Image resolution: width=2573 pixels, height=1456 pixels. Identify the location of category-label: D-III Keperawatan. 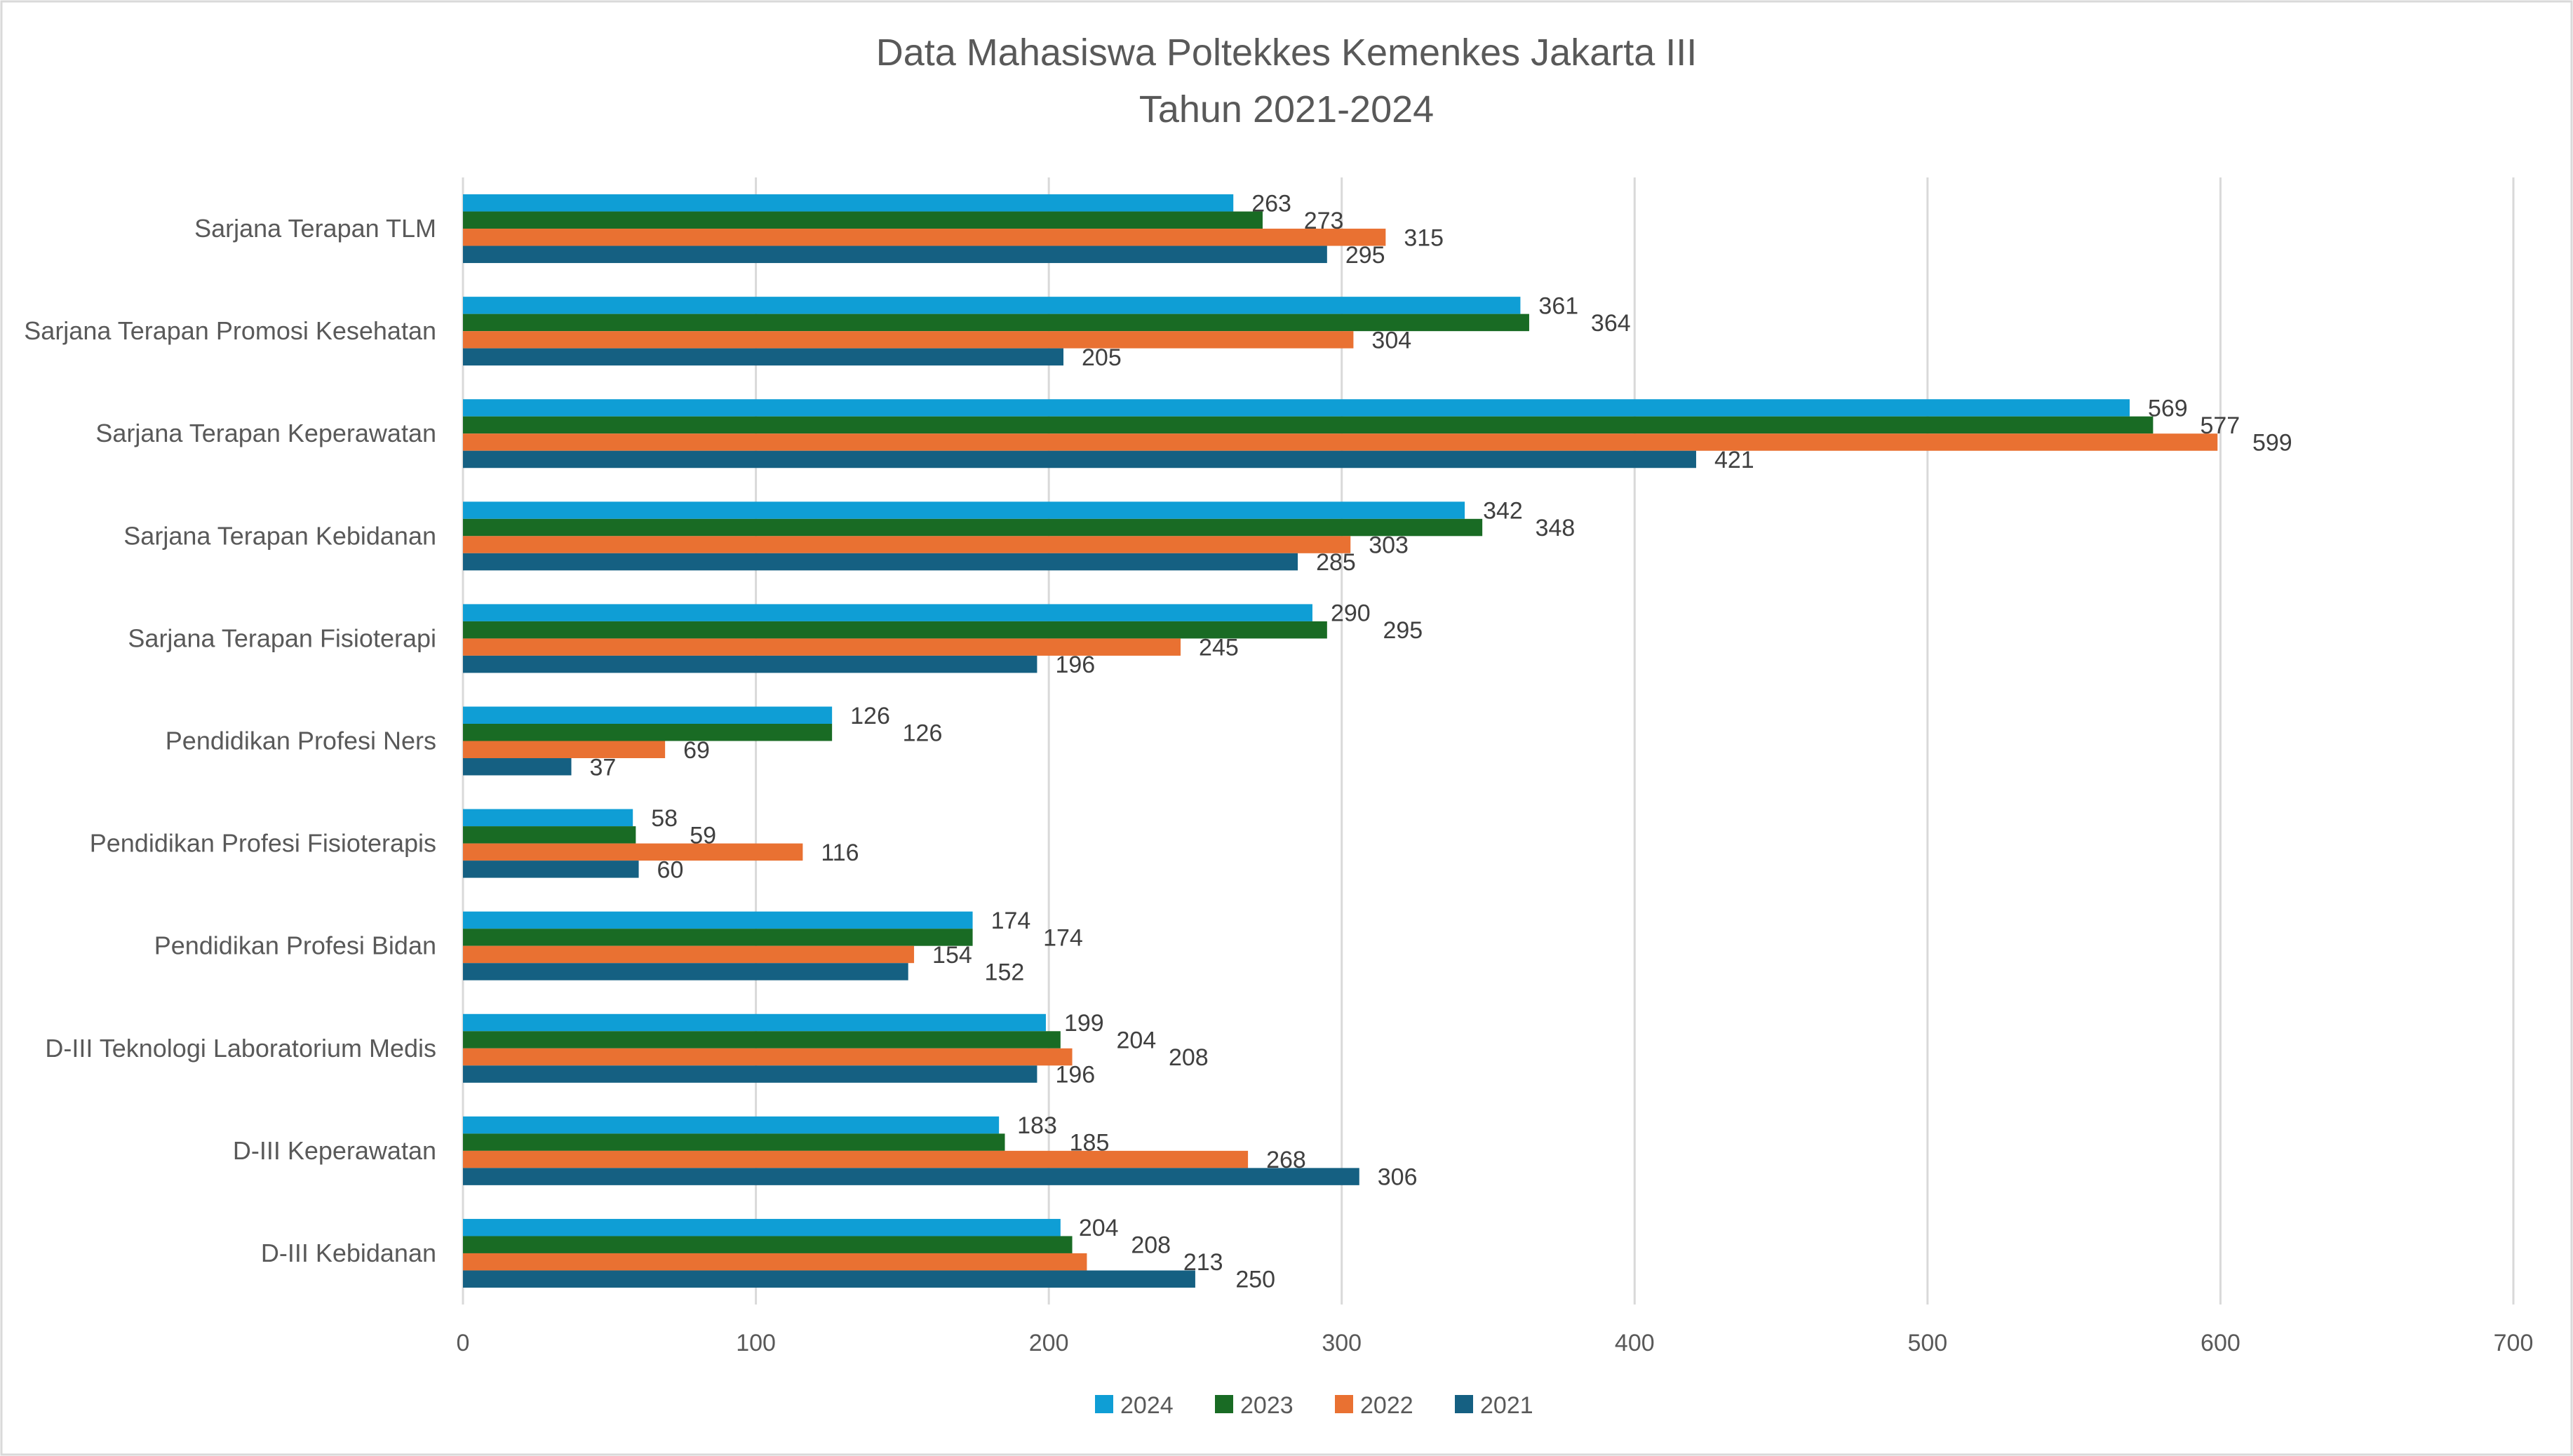
(334, 1150).